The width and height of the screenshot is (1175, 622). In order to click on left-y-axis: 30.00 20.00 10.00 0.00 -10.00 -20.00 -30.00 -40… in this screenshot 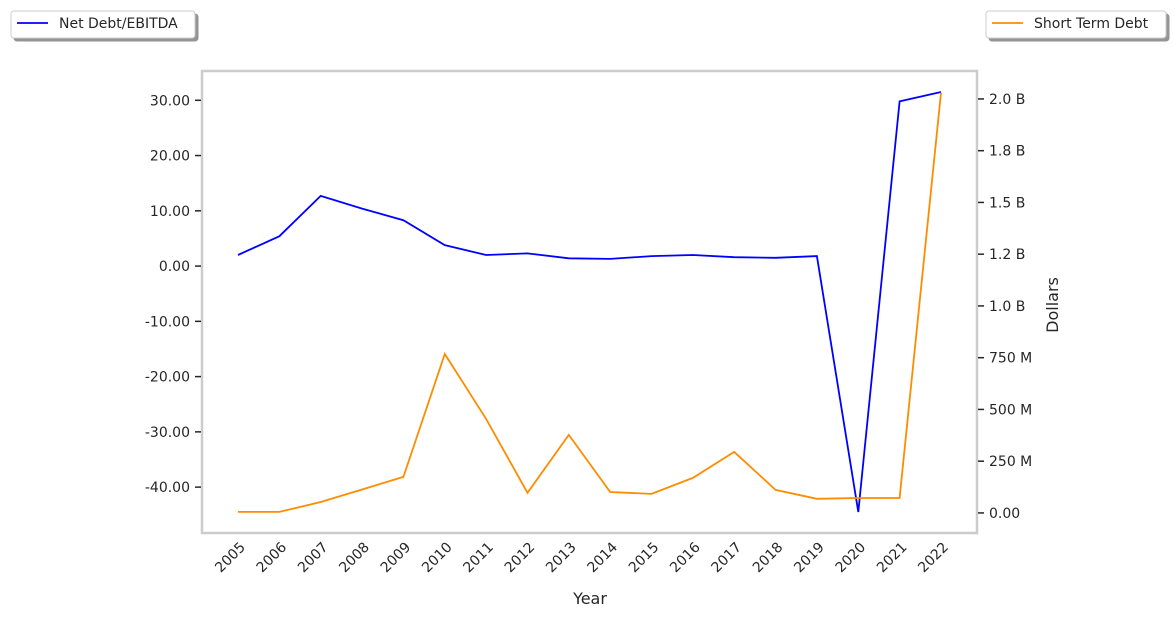, I will do `click(173, 294)`.